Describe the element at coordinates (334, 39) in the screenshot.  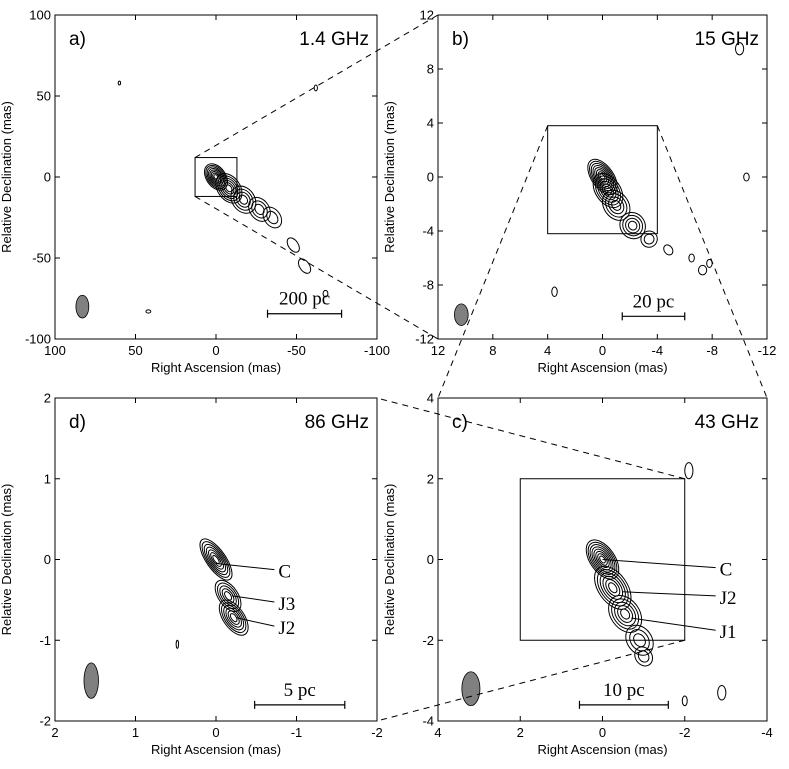
I see `frequency-label: 1.4 GHz` at that location.